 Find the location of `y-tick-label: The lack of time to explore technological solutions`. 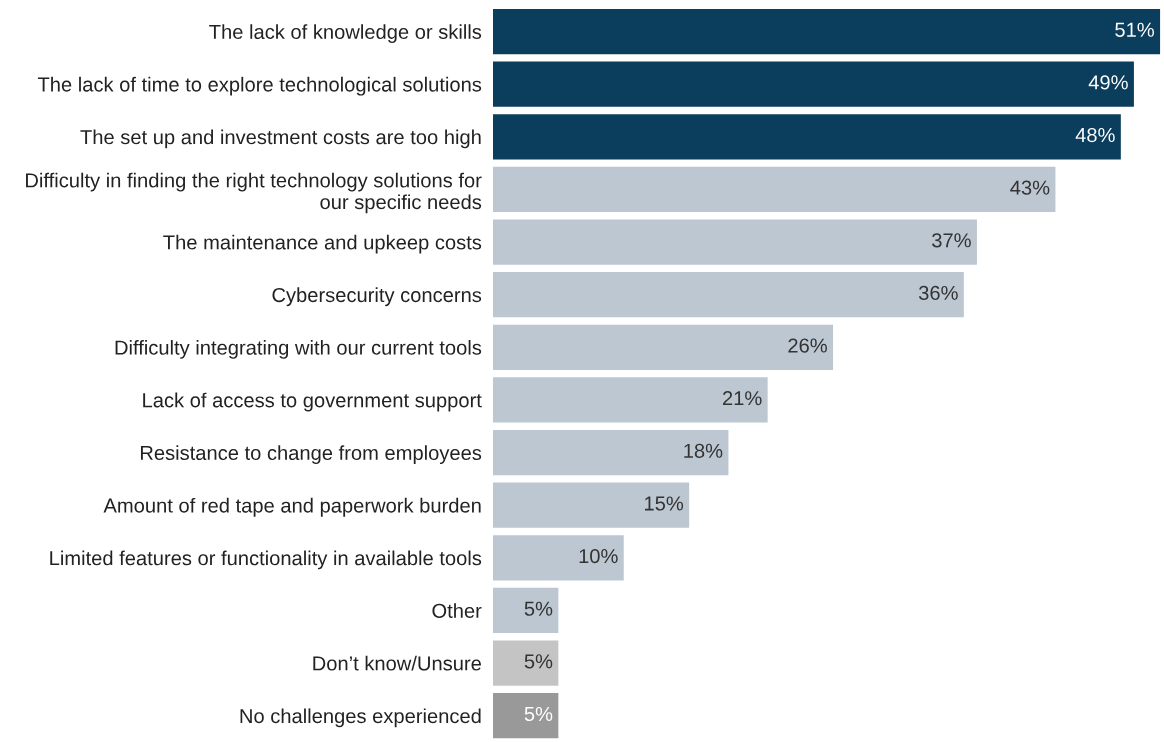

y-tick-label: The lack of time to explore technological solutions is located at coordinates (259, 86).